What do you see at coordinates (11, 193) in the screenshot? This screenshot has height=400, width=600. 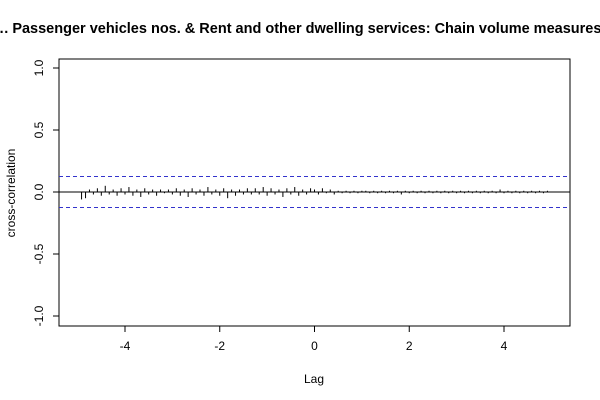 I see `y-axis-label: cross-correlation` at bounding box center [11, 193].